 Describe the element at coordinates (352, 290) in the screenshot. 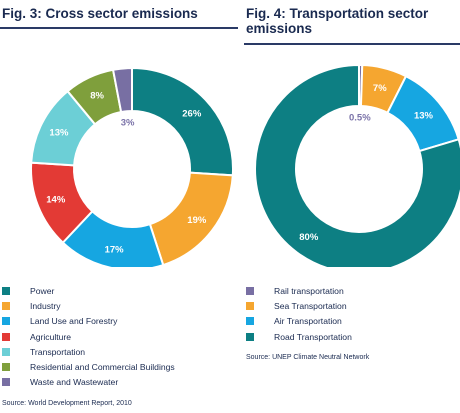

I see `legend-item: Rail transportation` at that location.